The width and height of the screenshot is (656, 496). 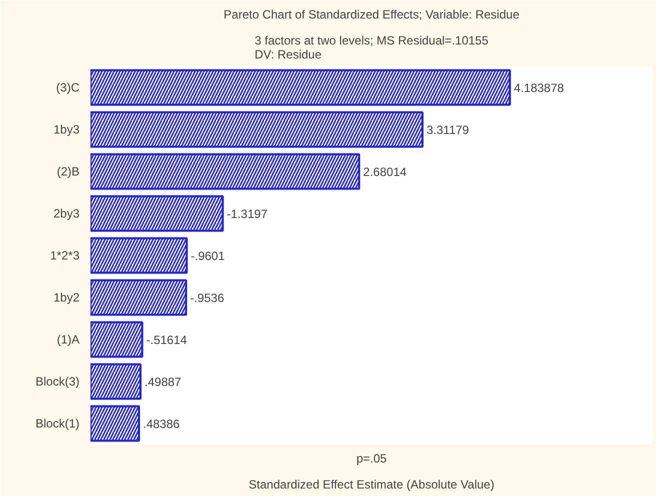 I want to click on annotation: -.9536, so click(x=207, y=298).